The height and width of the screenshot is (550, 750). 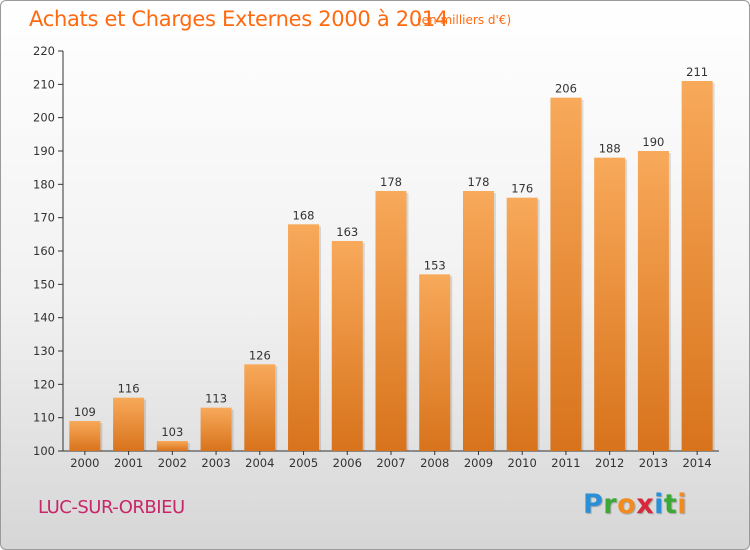 What do you see at coordinates (390, 463) in the screenshot?
I see `x-tick-label: 2007` at bounding box center [390, 463].